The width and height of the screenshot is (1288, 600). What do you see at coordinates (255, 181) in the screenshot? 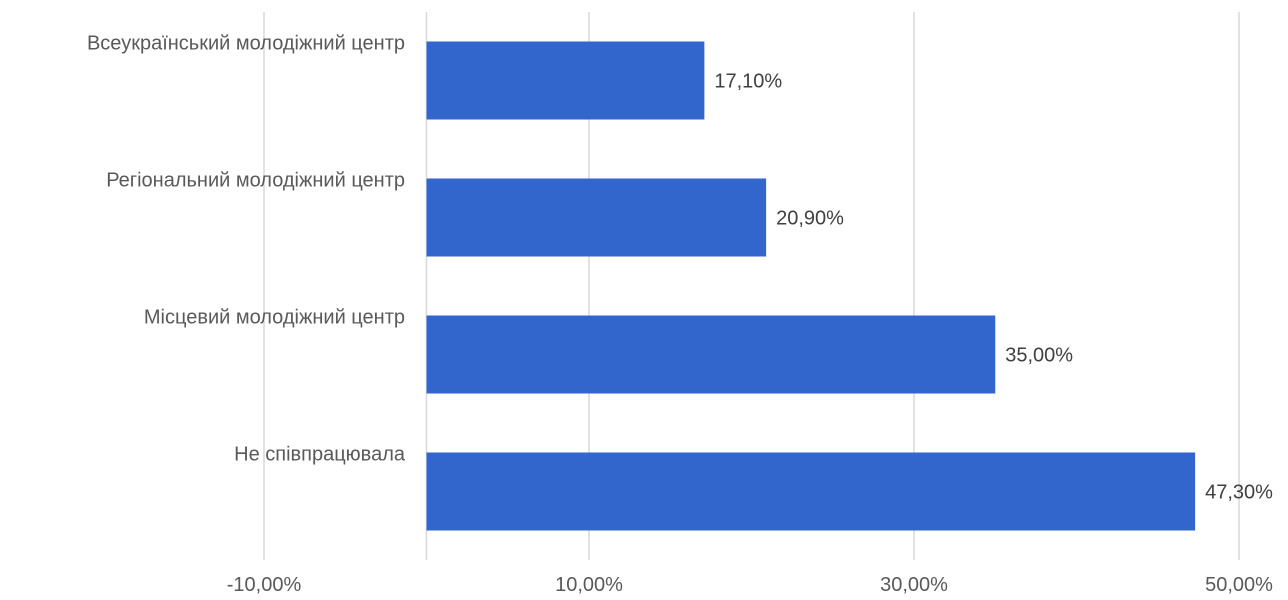
I see `category-label: Регіональний молодіжний центр` at bounding box center [255, 181].